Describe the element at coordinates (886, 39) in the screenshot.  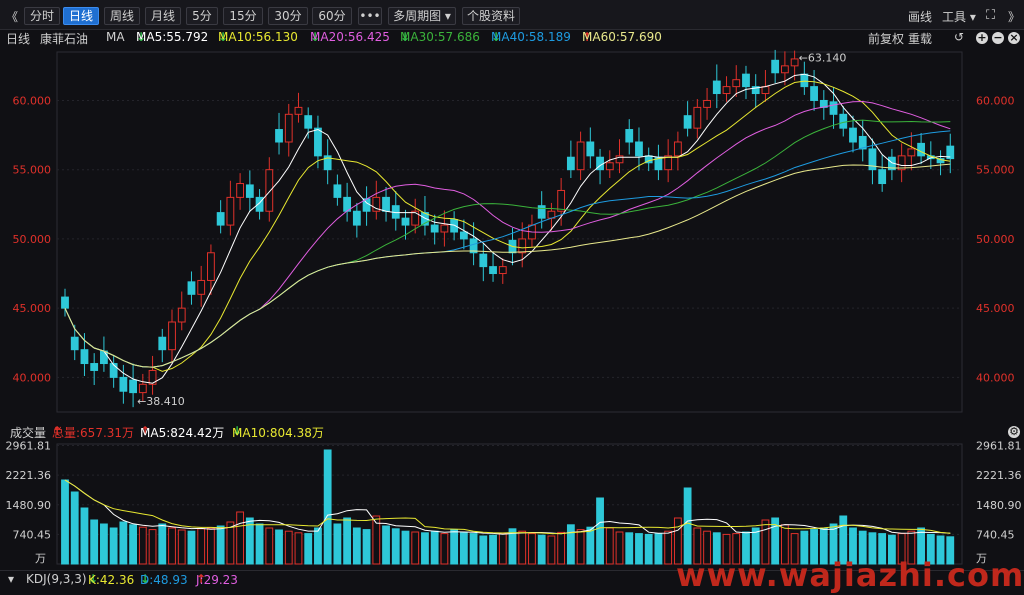
I see `adjust-button: 前复权` at that location.